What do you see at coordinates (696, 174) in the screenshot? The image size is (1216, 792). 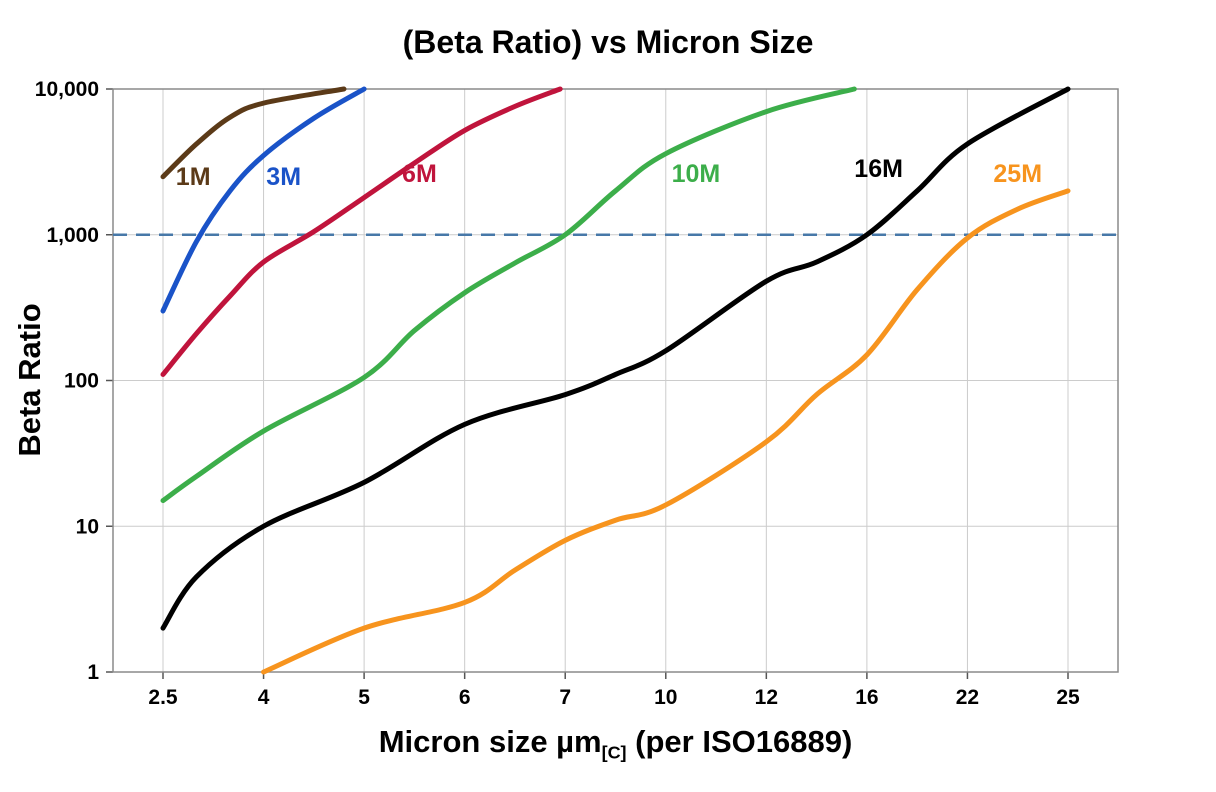 I see `series-label-10M: 10M` at bounding box center [696, 174].